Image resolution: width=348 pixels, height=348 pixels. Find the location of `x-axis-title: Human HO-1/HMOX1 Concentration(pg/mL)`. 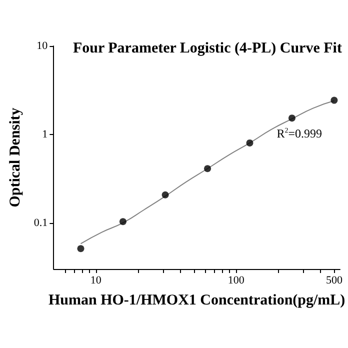

x-axis-title: Human HO-1/HMOX1 Concentration(pg/mL) is located at coordinates (197, 300).